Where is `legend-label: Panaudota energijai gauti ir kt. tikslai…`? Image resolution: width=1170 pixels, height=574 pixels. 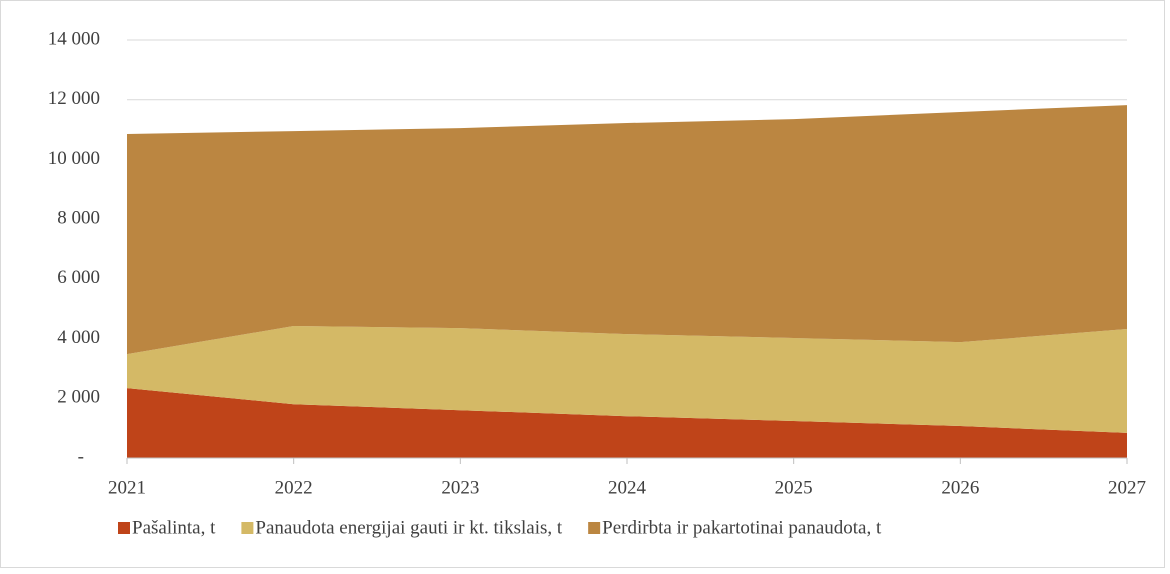
legend-label: Panaudota energijai gauti ir kt. tikslai… is located at coordinates (408, 527).